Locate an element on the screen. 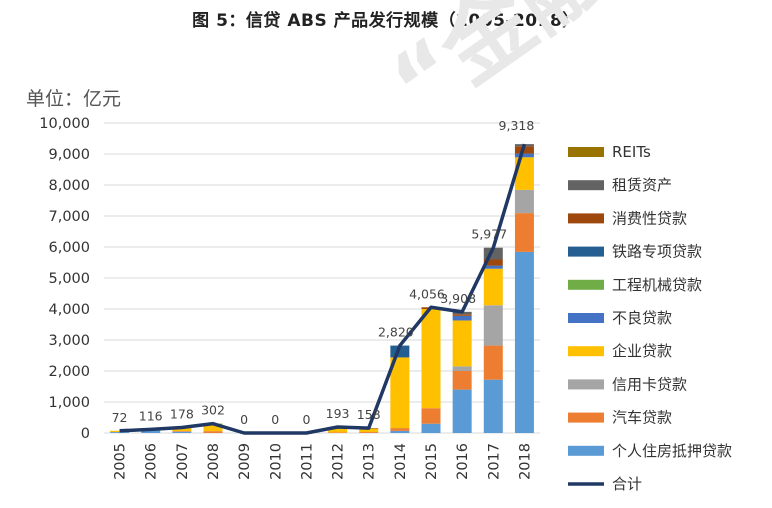 This screenshot has height=508, width=772. x-tick-label: 2007 is located at coordinates (183, 461).